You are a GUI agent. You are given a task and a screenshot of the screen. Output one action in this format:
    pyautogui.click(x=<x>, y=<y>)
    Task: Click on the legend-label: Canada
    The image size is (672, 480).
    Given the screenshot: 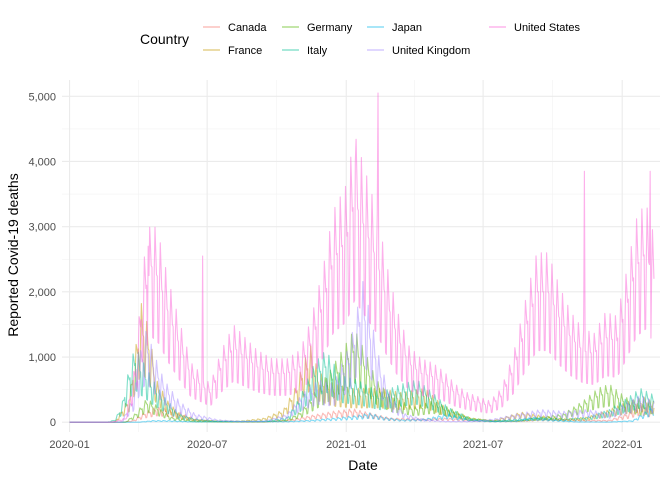 What is the action you would take?
    pyautogui.click(x=247, y=28)
    